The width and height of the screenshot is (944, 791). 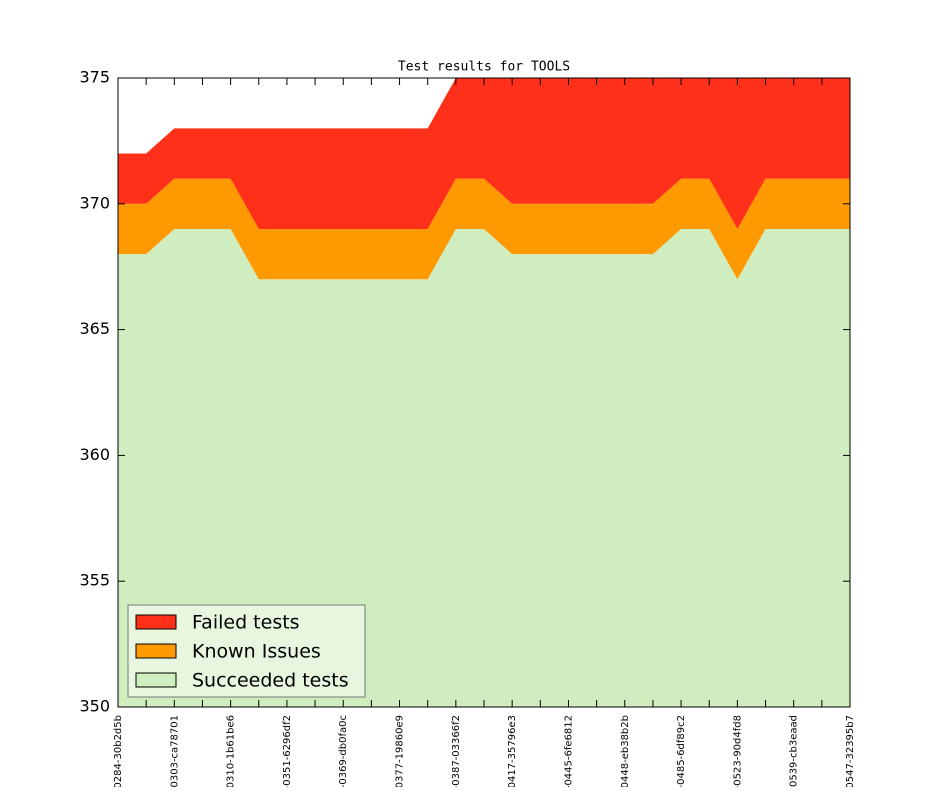 What do you see at coordinates (568, 751) in the screenshot?
I see `x-tick-label: -0445-6fe6812` at bounding box center [568, 751].